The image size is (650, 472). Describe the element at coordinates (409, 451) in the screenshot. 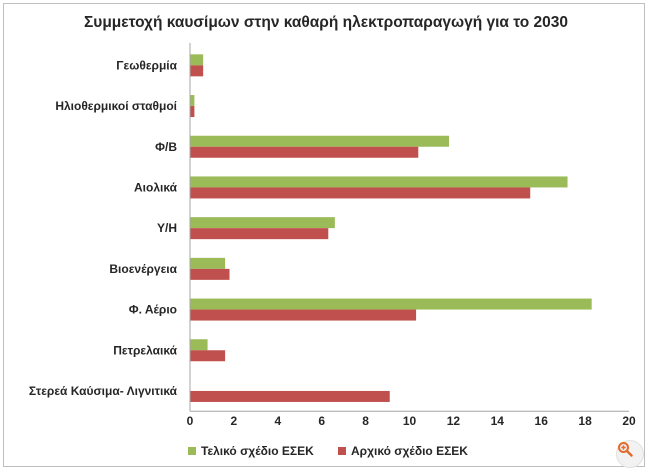

I see `legend-label: Αρχικό σχέδιο ΕΣΕΚ` at that location.